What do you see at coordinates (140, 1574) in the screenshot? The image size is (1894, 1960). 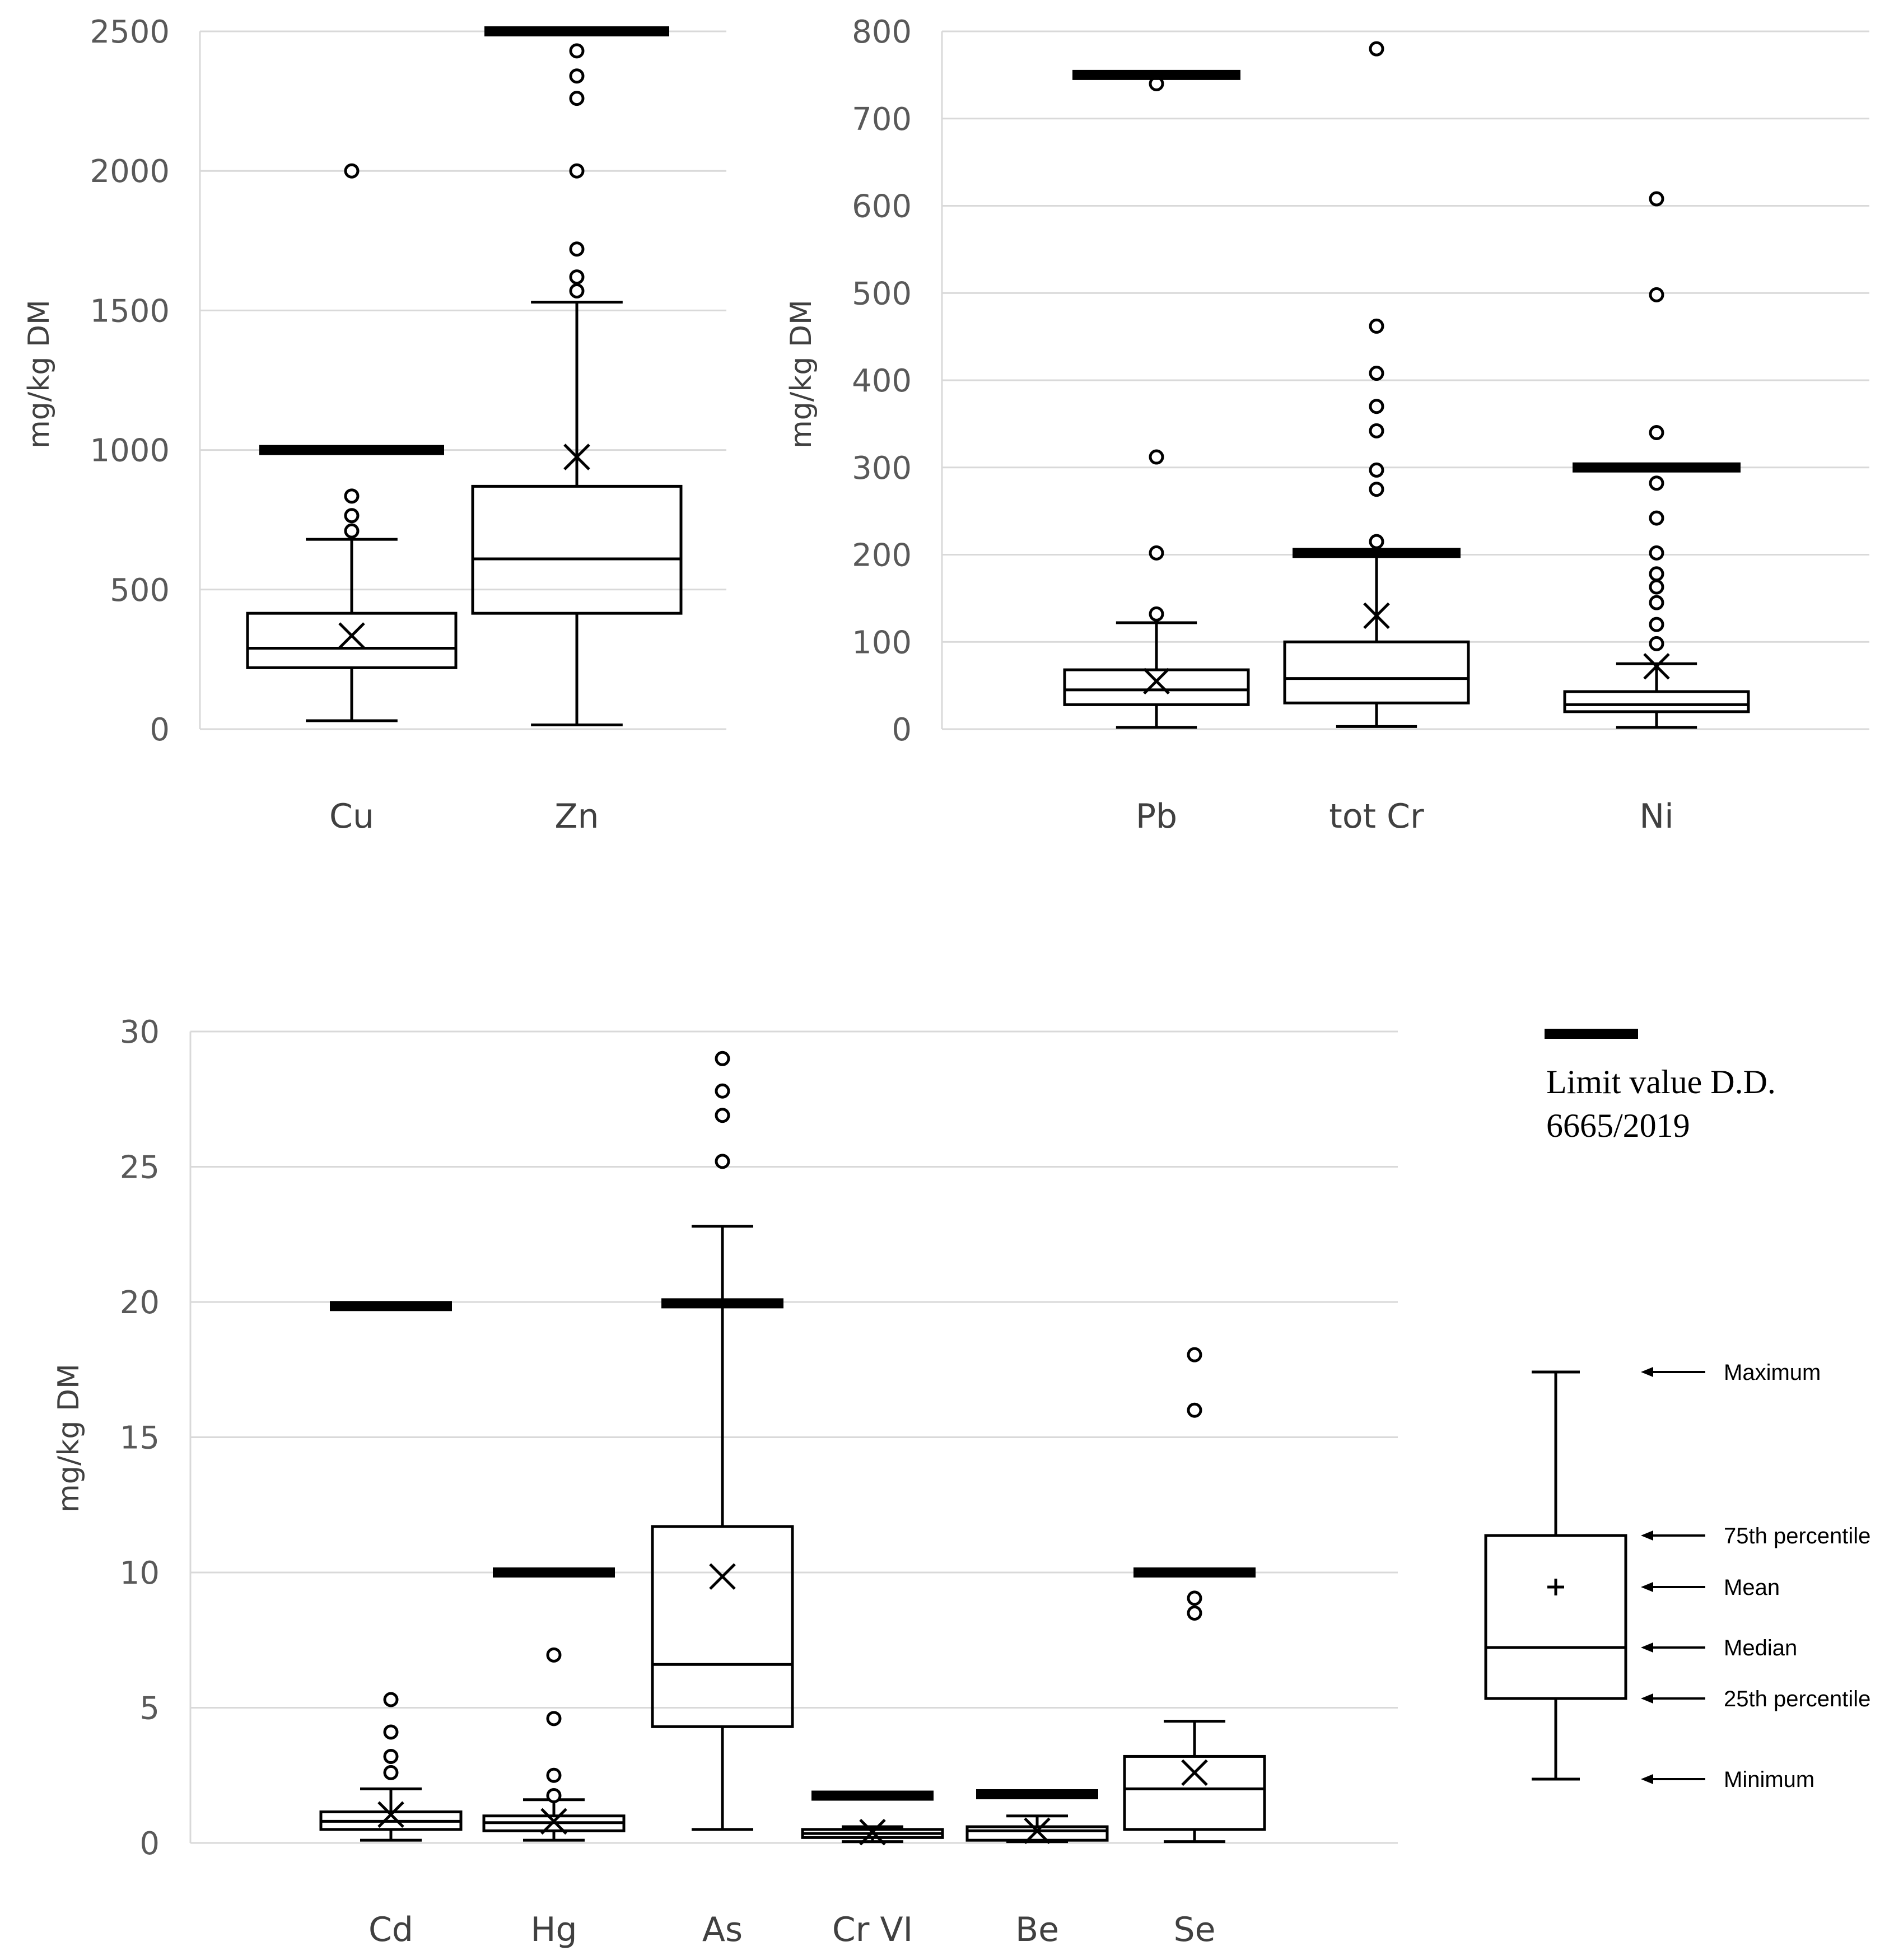 I see `trace-metals-y-tick-label: 10` at bounding box center [140, 1574].